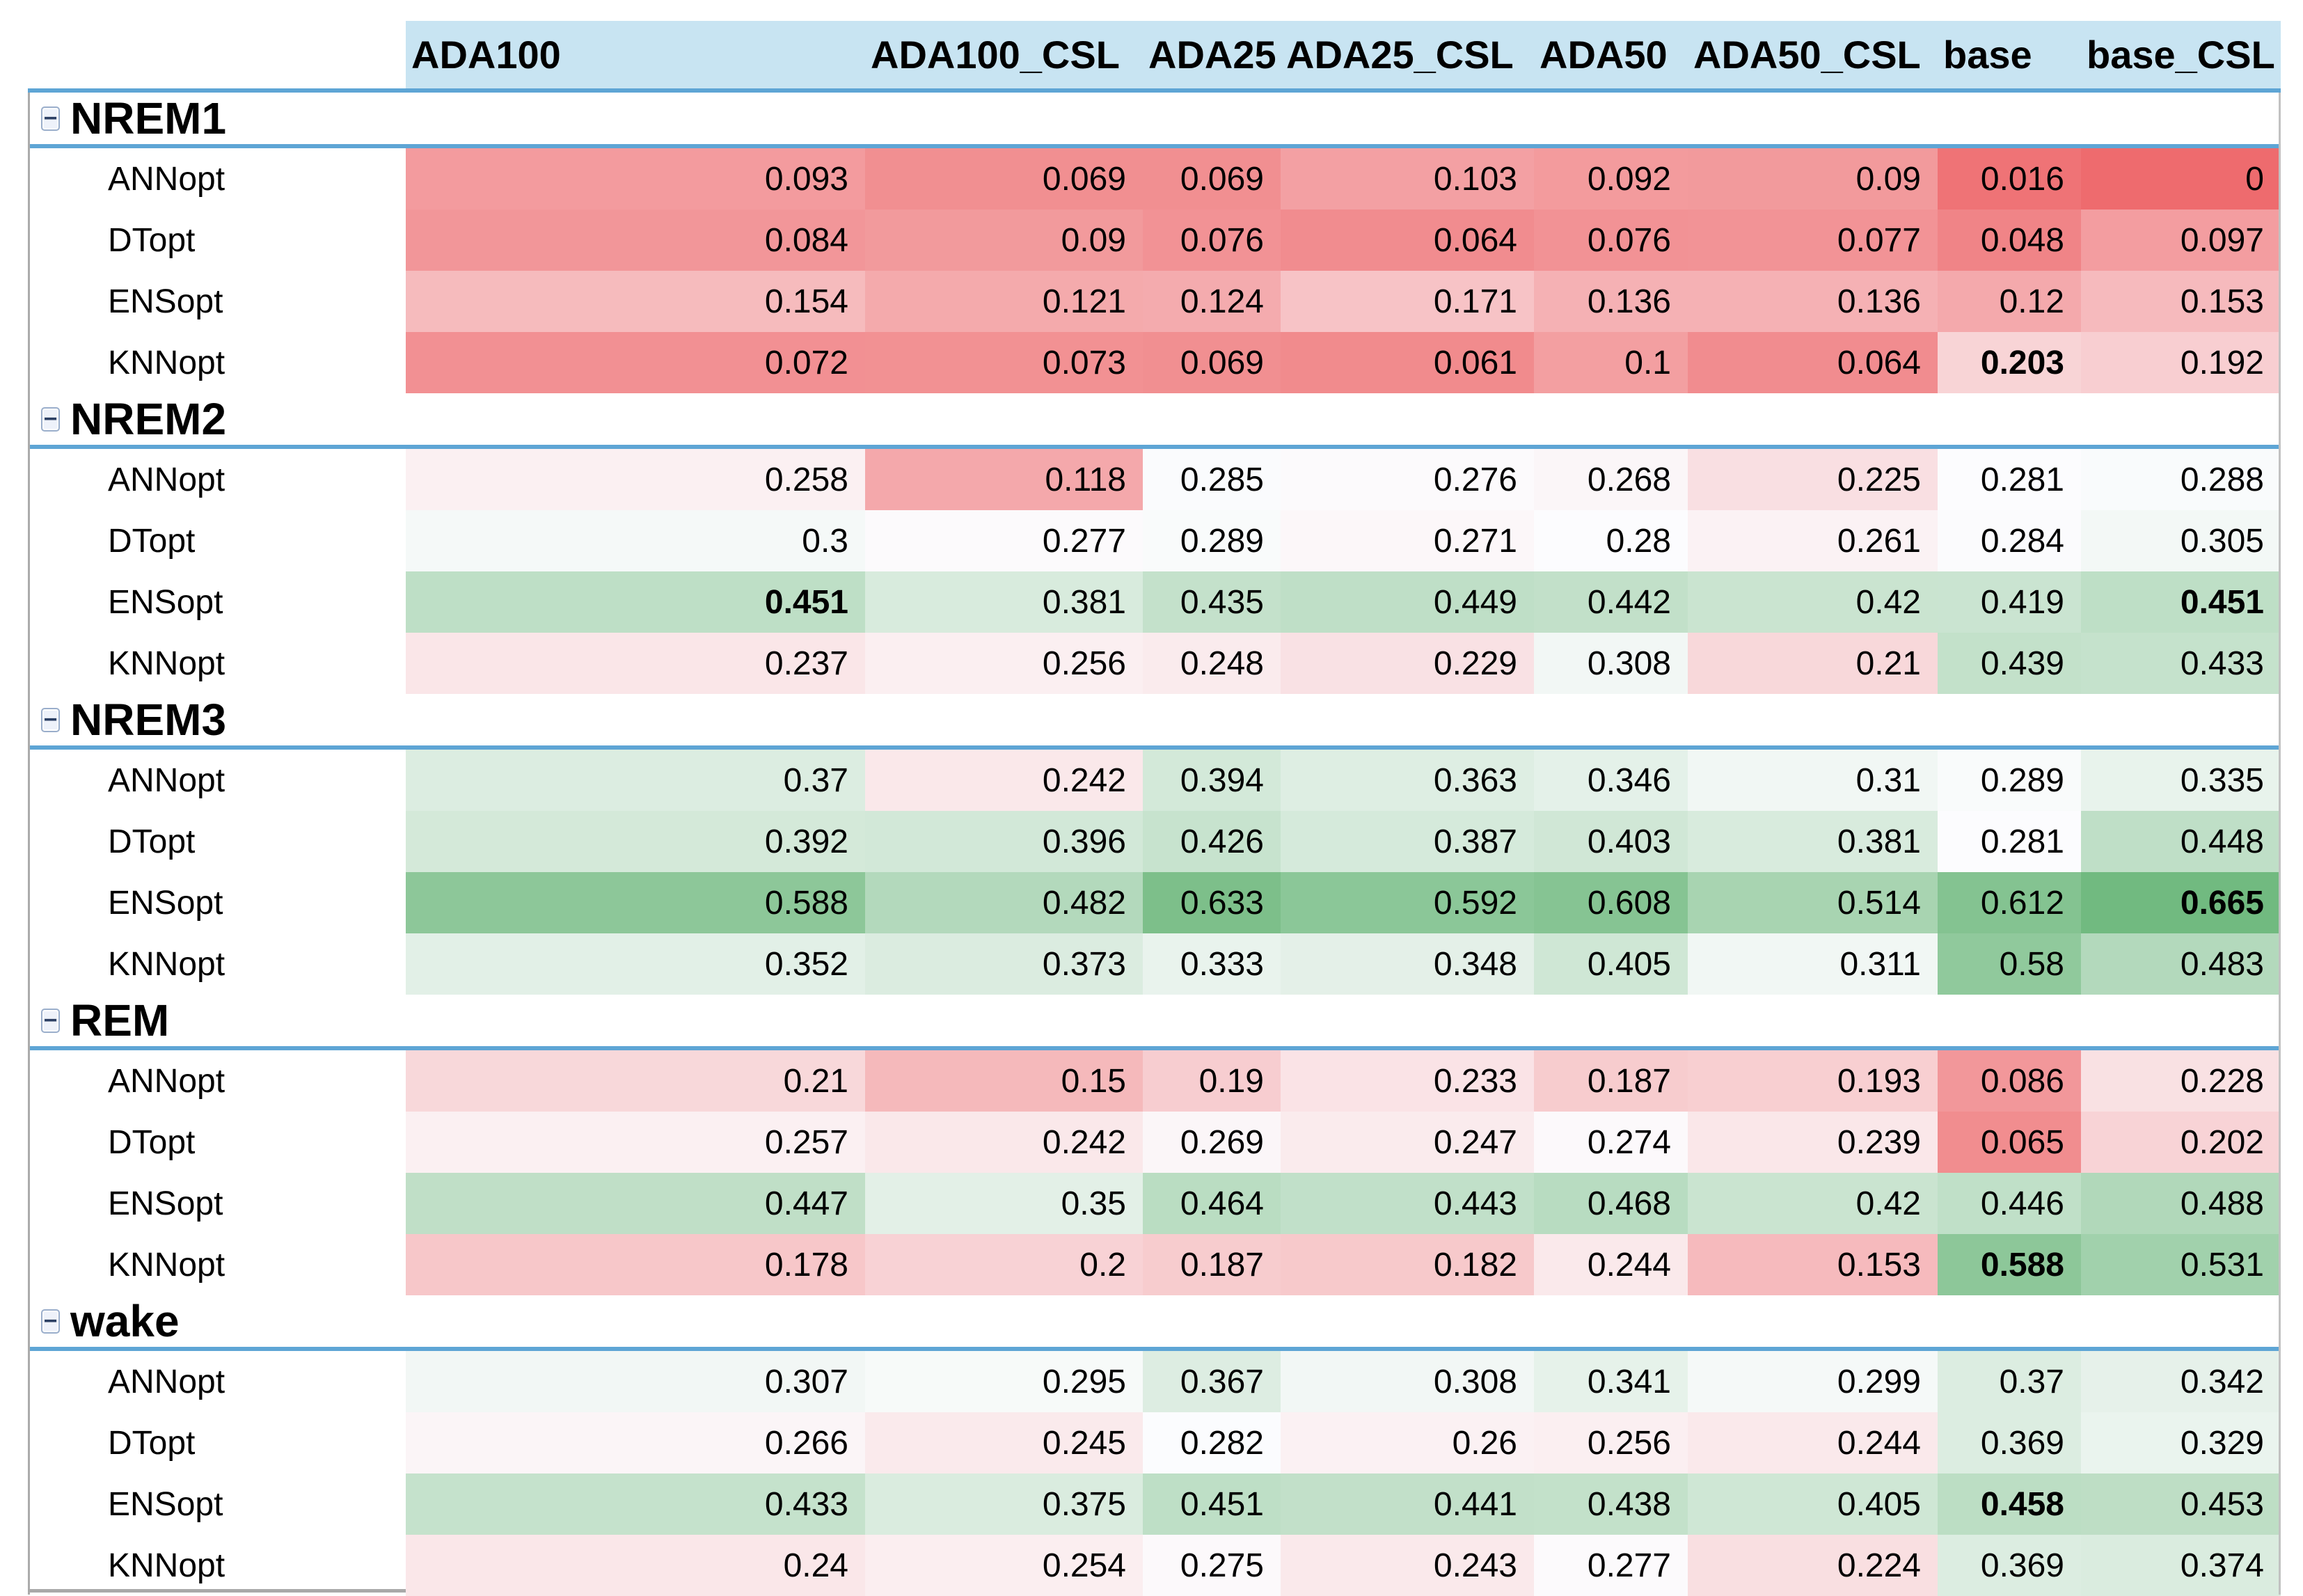  I want to click on value-cell: 0.15, so click(1004, 1081).